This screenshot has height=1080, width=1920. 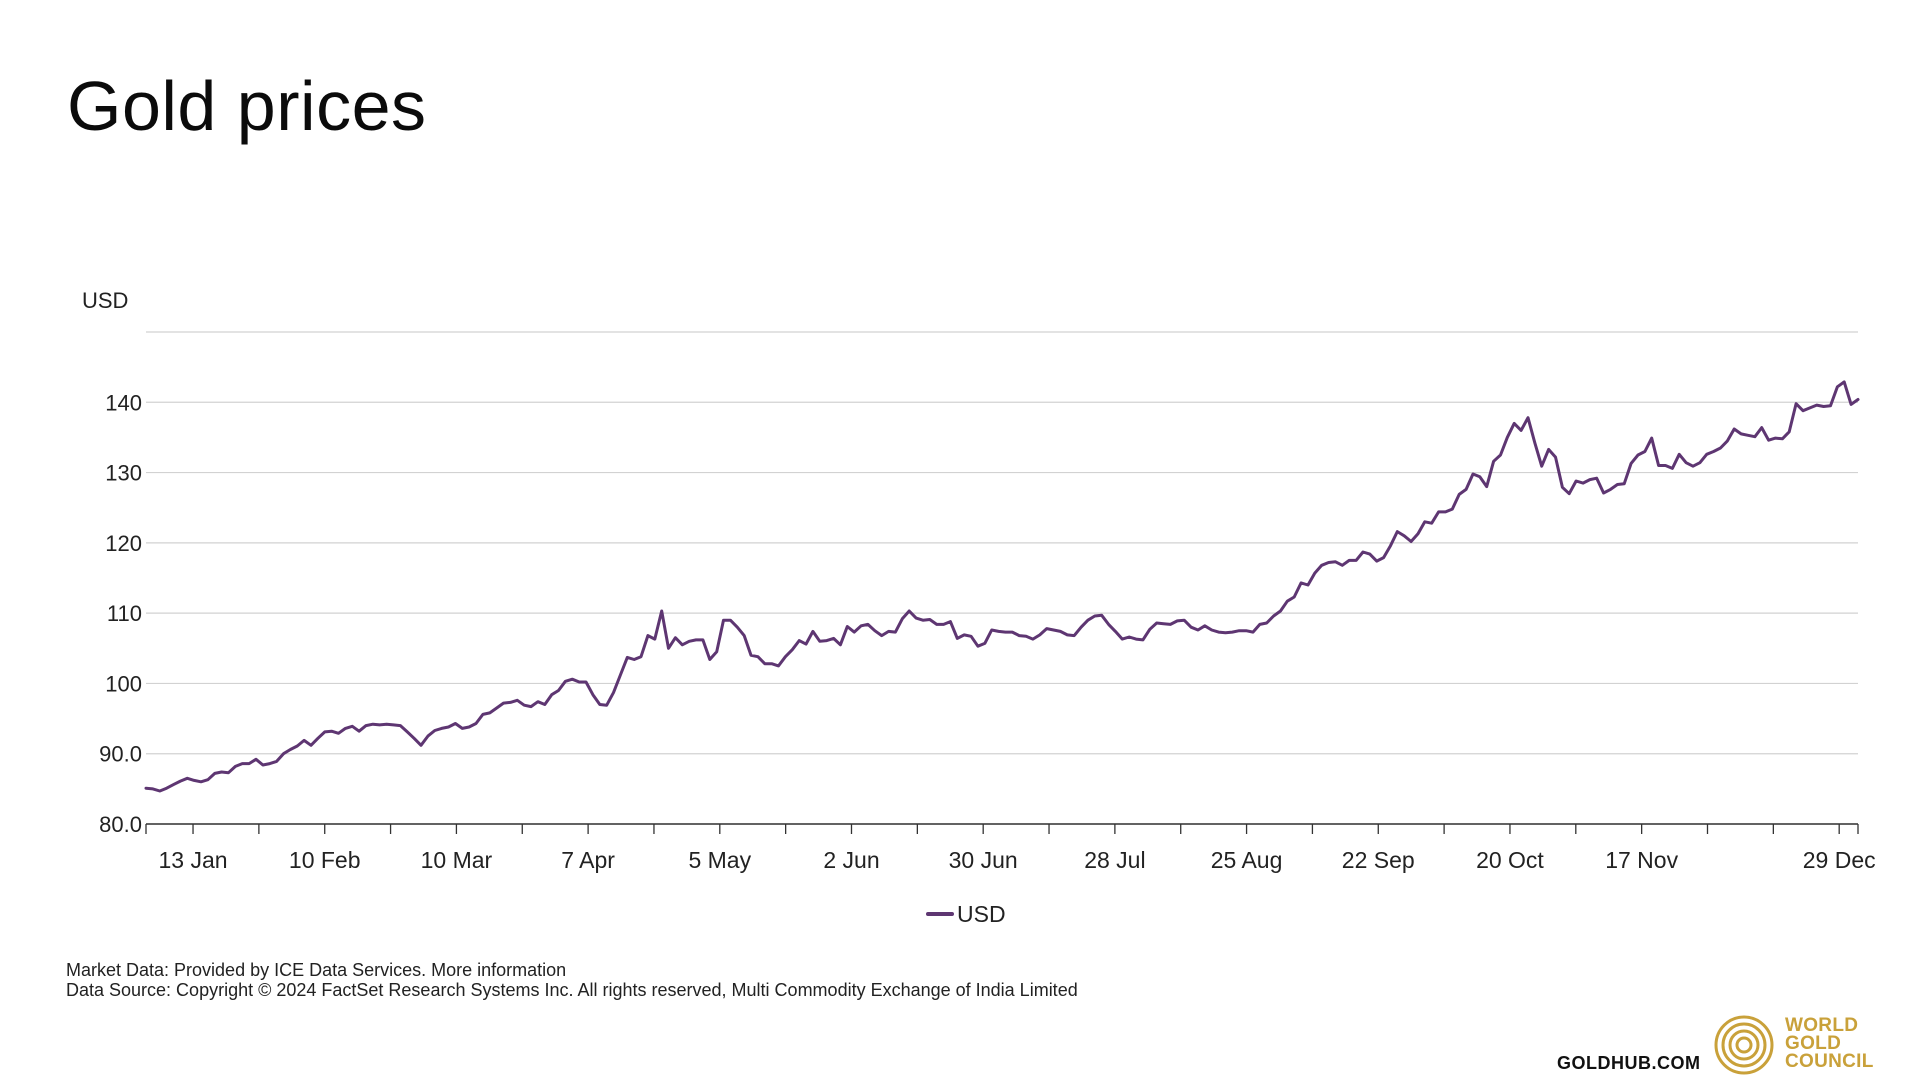 What do you see at coordinates (983, 860) in the screenshot?
I see `x-tick-label: 30 Jun` at bounding box center [983, 860].